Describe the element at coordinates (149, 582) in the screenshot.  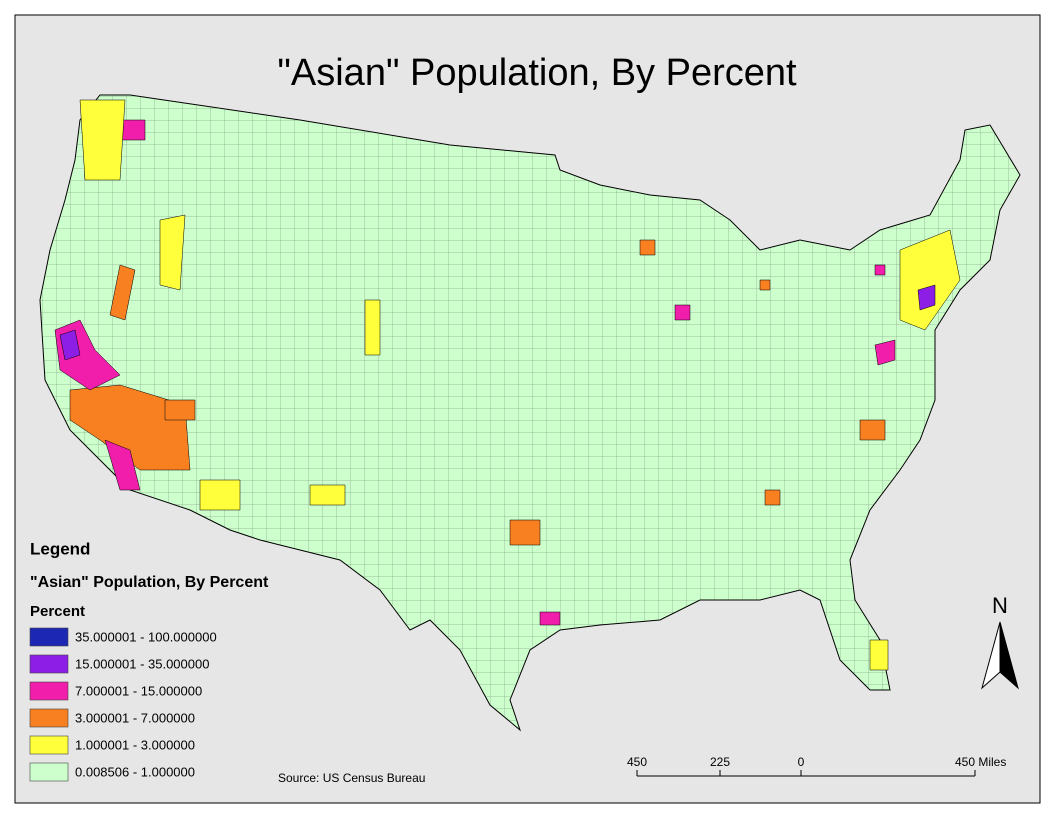
I see `legend-layer: "Asian" Population, By Percent` at that location.